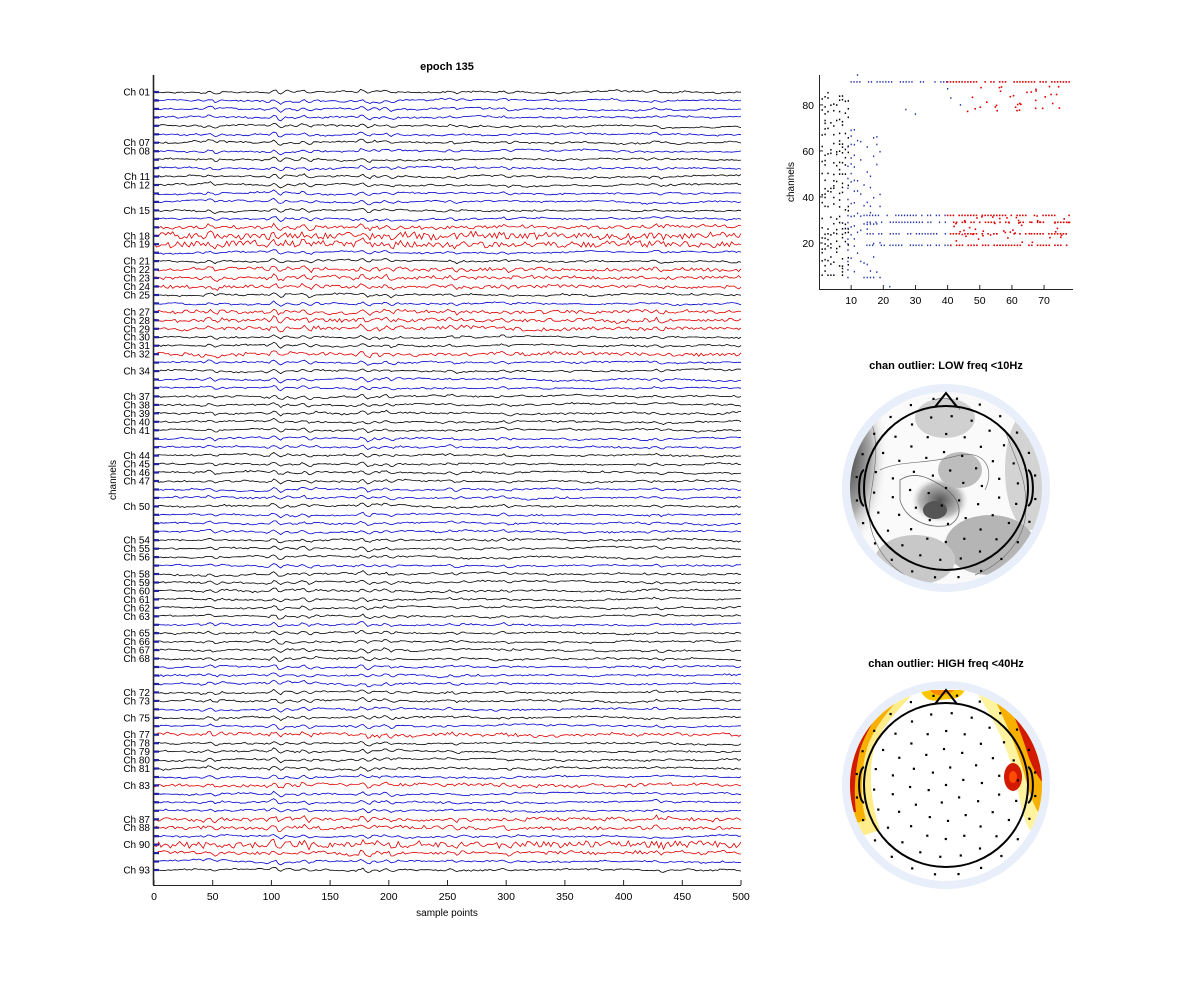 The height and width of the screenshot is (997, 1185). What do you see at coordinates (946, 366) in the screenshot?
I see `topo-low-freq-title: chan outlier: LOW freq <10Hz` at bounding box center [946, 366].